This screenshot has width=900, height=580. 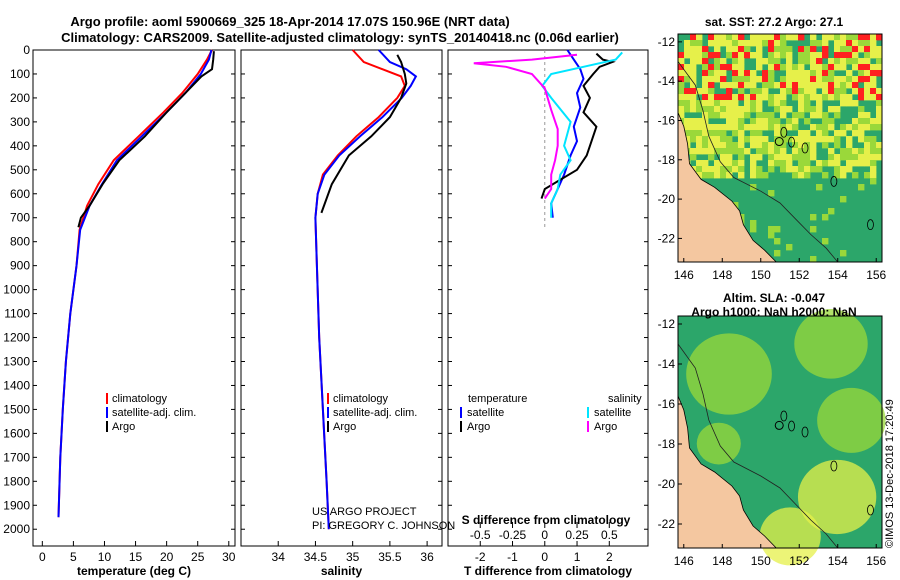 I want to click on map-x-tick-label: 148, so click(x=722, y=275).